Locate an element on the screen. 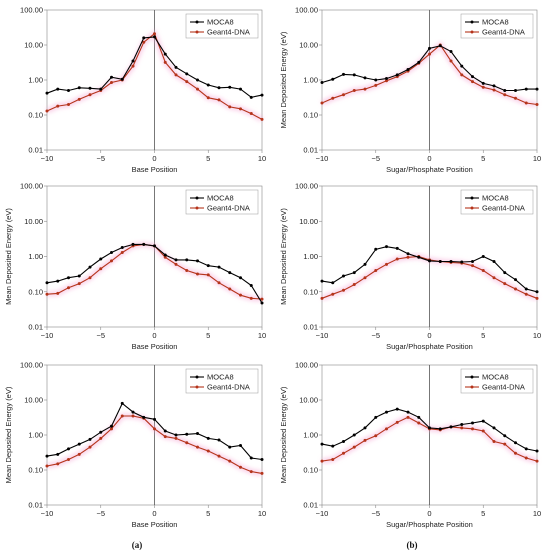 The width and height of the screenshot is (550, 555). y-axis-label: Mean Deposited Energy (eV) is located at coordinates (8, 256).